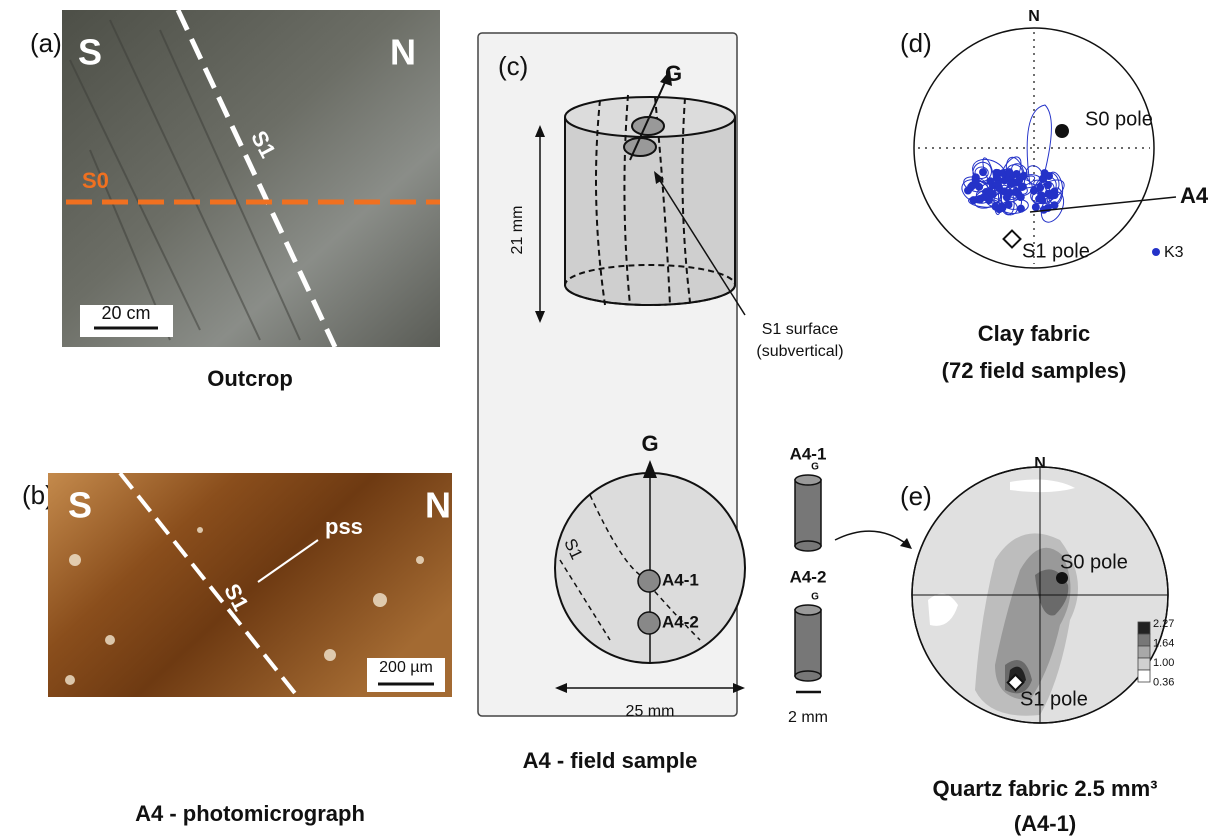  Describe the element at coordinates (1174, 252) in the screenshot. I see `label: K3` at that location.